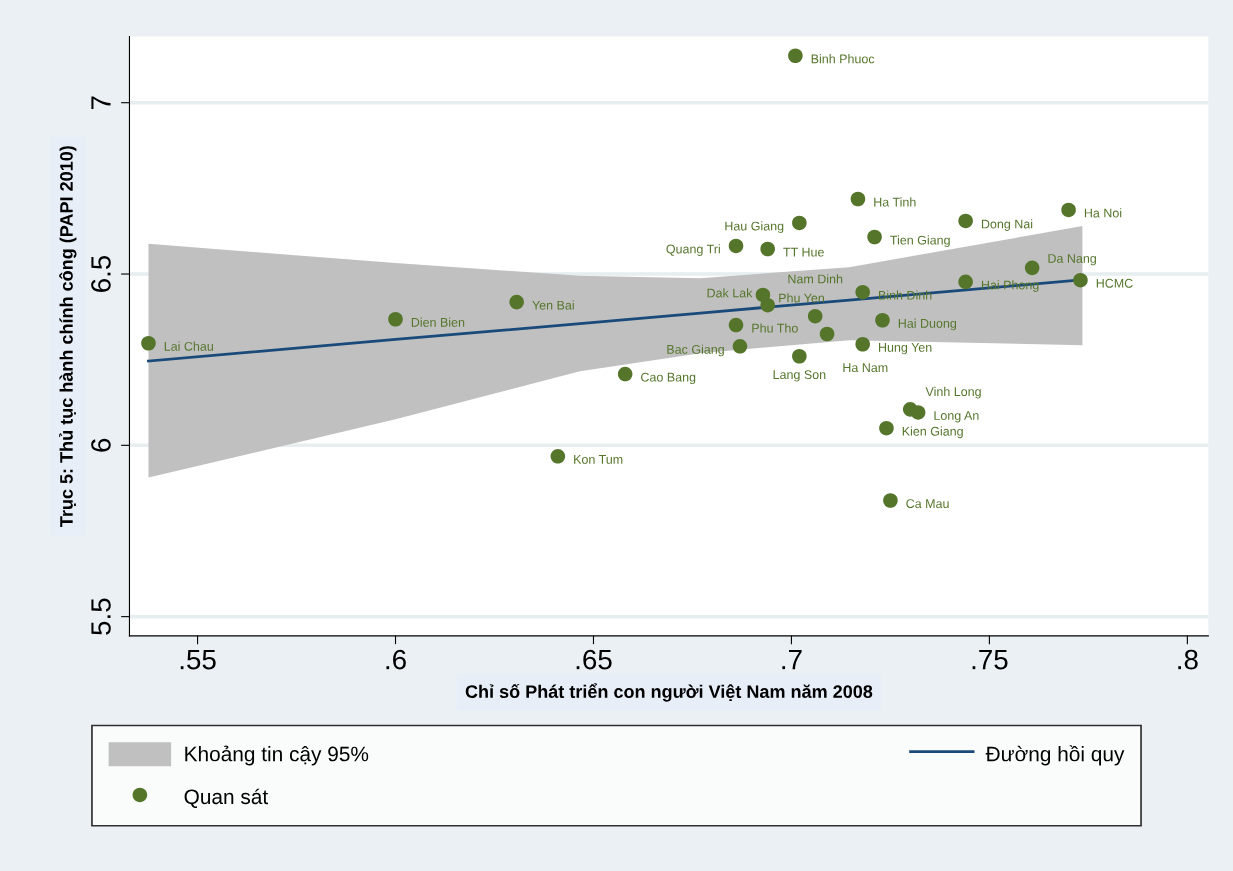 The image size is (1233, 871). What do you see at coordinates (695, 350) in the screenshot?
I see `annotation: Bac Giang` at bounding box center [695, 350].